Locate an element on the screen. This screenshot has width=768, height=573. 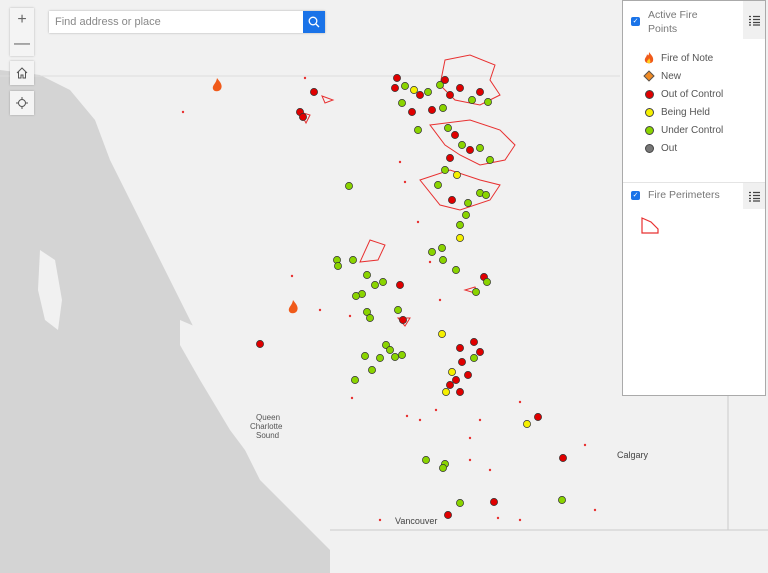
search-input is located at coordinates (176, 22).